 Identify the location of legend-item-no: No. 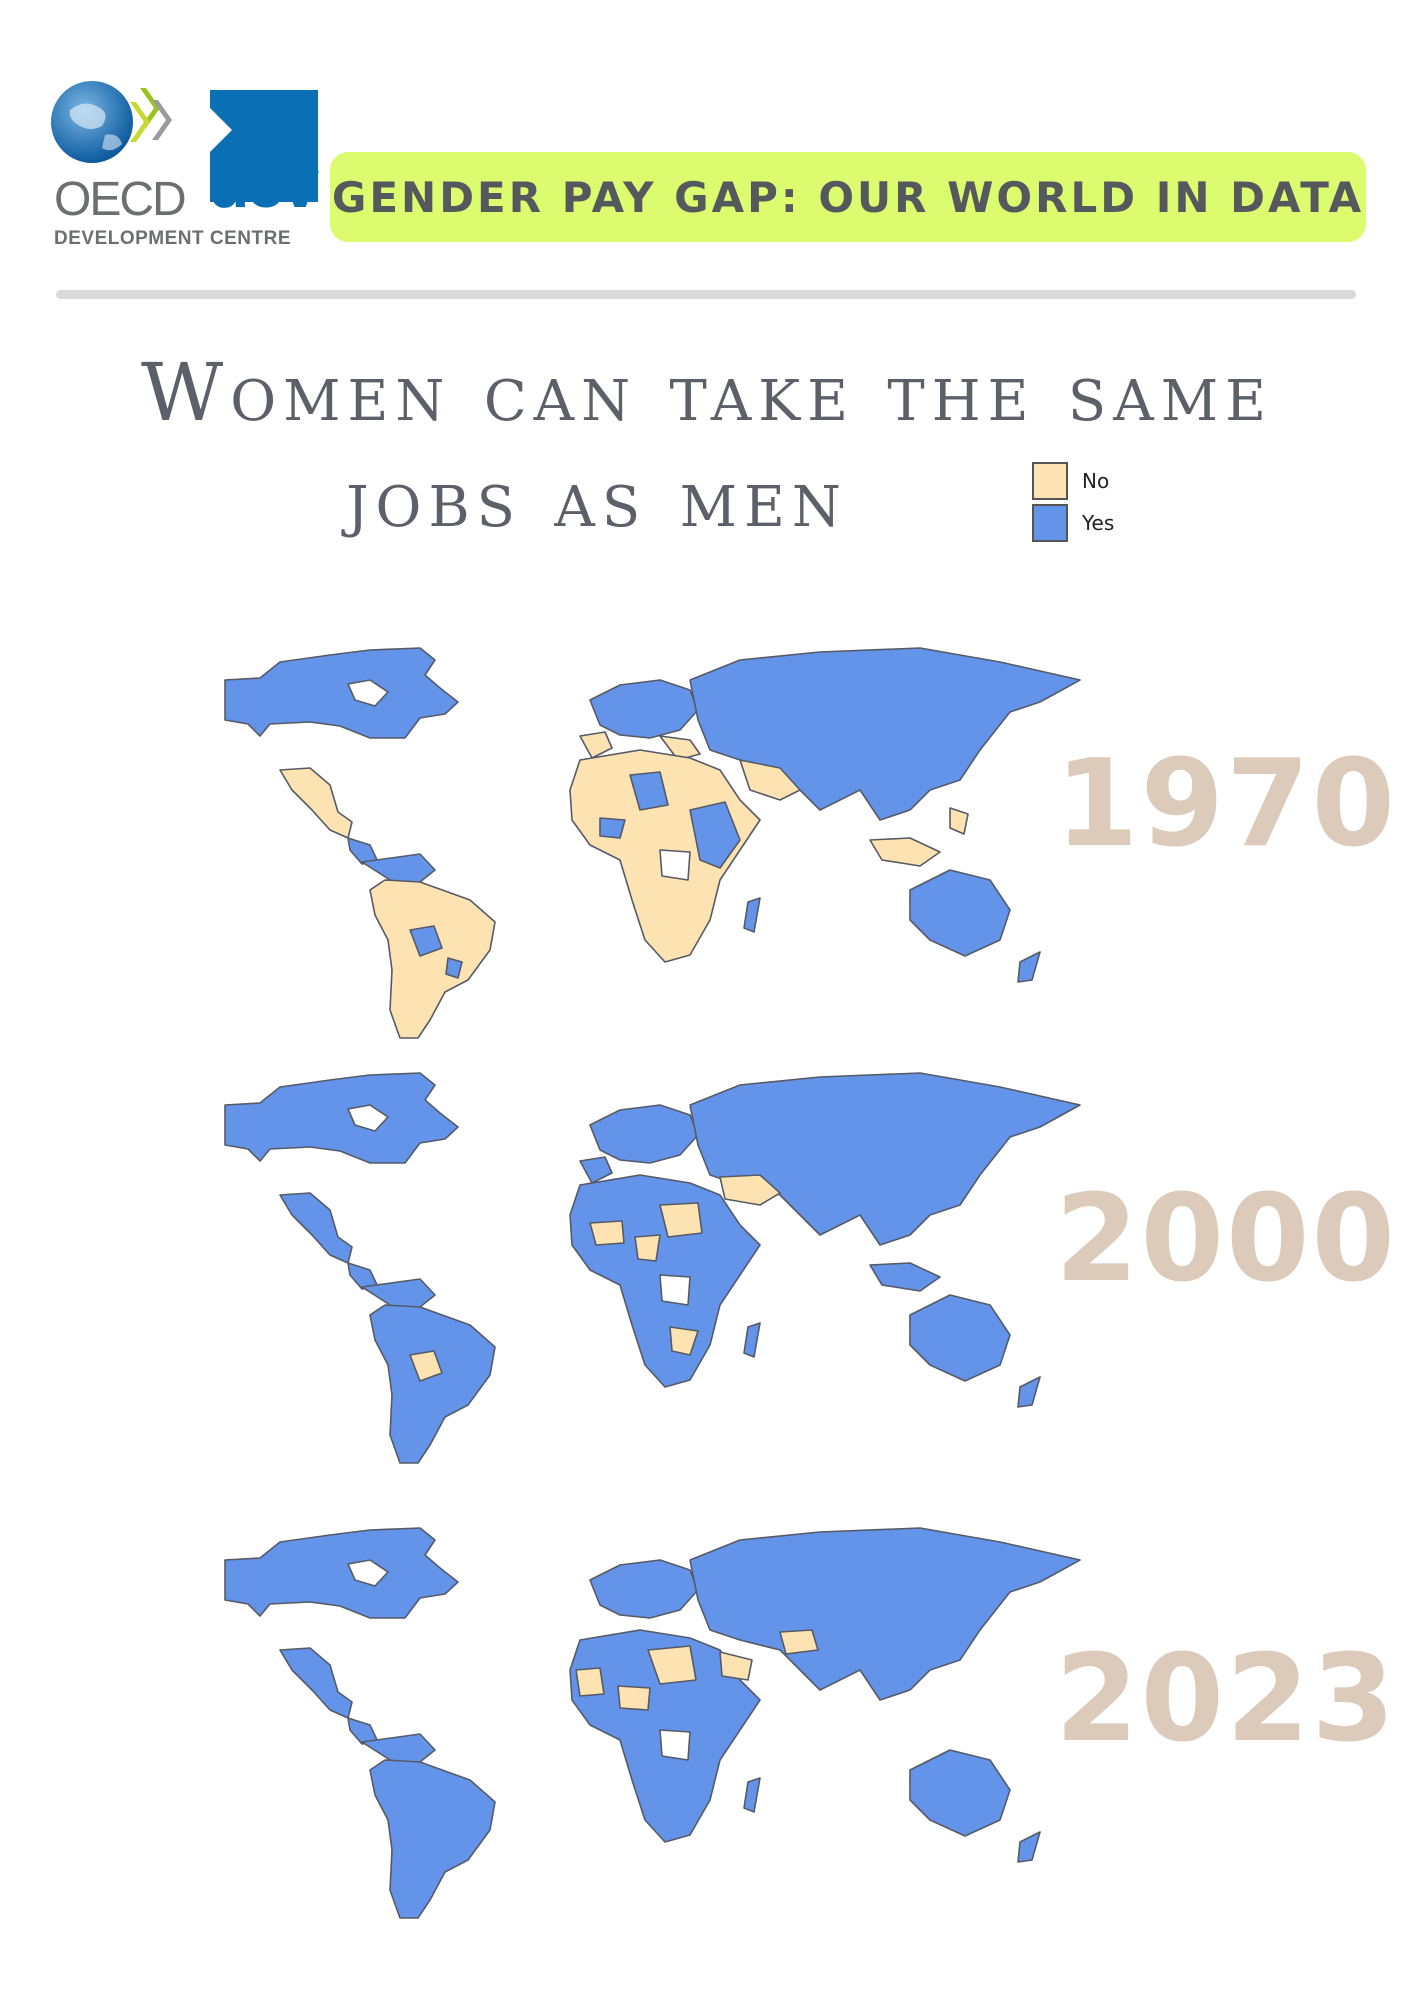
(1073, 481).